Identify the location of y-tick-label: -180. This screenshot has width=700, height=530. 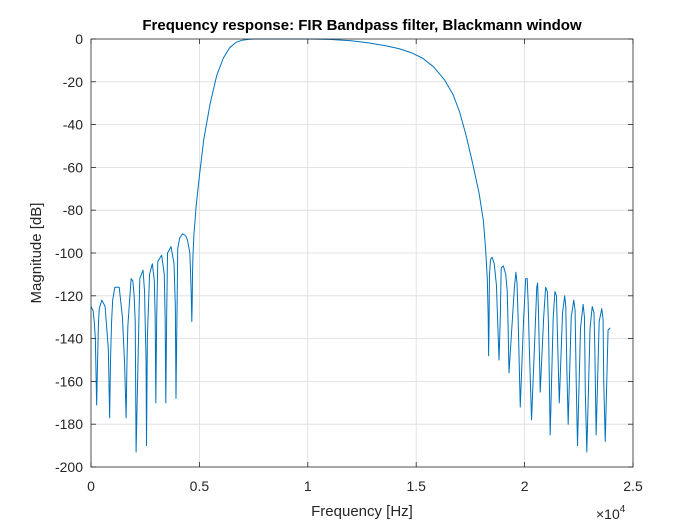
(69, 424).